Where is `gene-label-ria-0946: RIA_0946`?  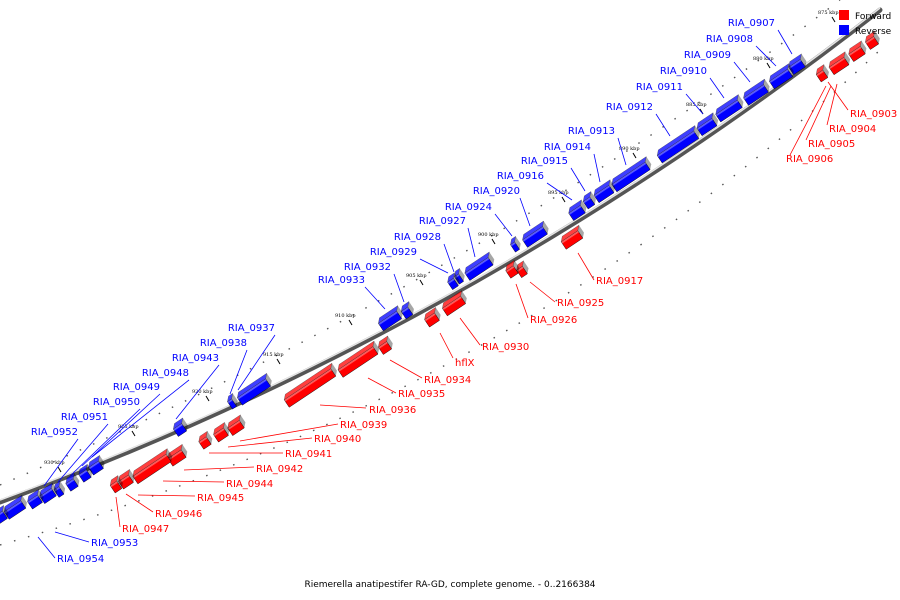
gene-label-ria-0946: RIA_0946 is located at coordinates (178, 514).